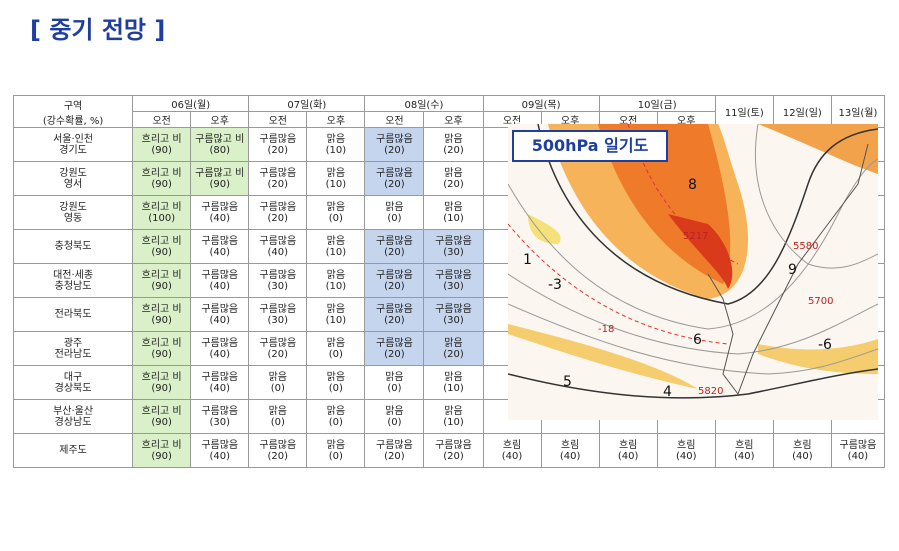  I want to click on header-row: 오전 오후 오전 오후 오전 오후 오전 오후 오전 오후, so click(449, 119).